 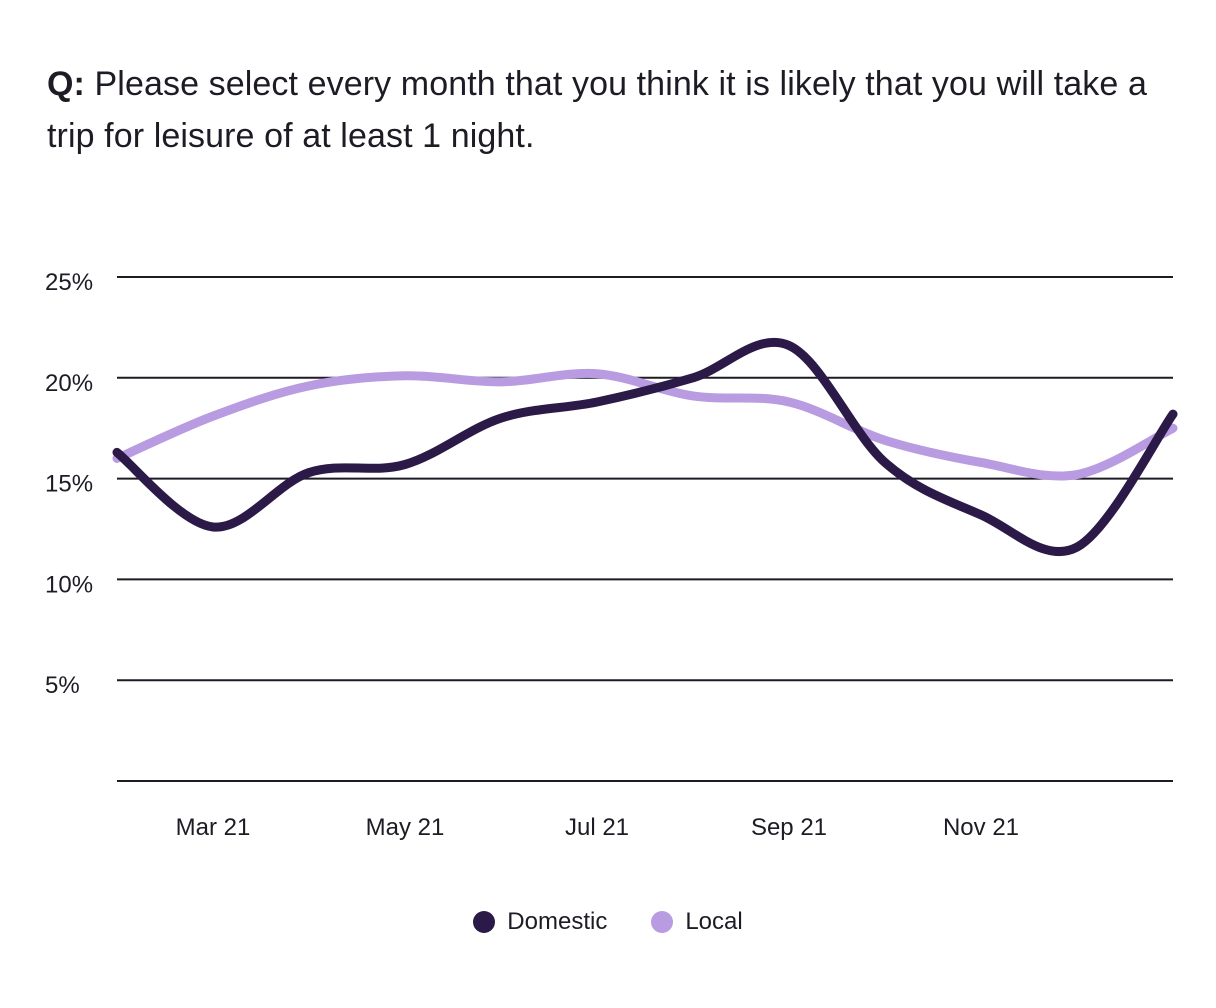 I want to click on legend-item-local: Local, so click(x=697, y=922).